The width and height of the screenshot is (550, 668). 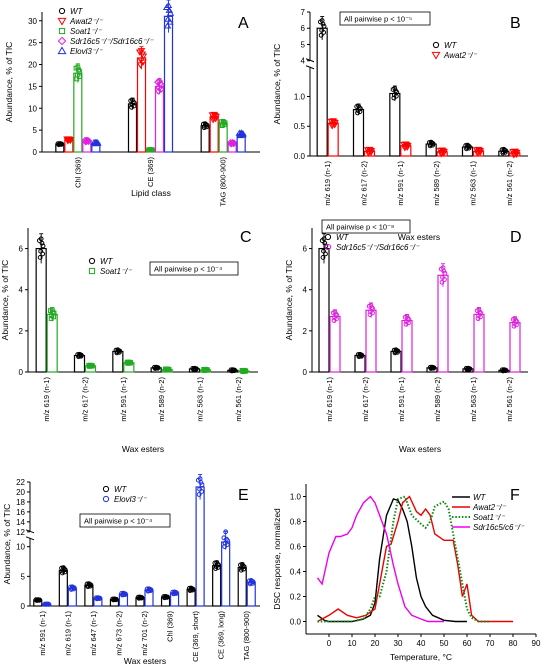 What do you see at coordinates (444, 643) in the screenshot?
I see `x-tick-label: 50` at bounding box center [444, 643].